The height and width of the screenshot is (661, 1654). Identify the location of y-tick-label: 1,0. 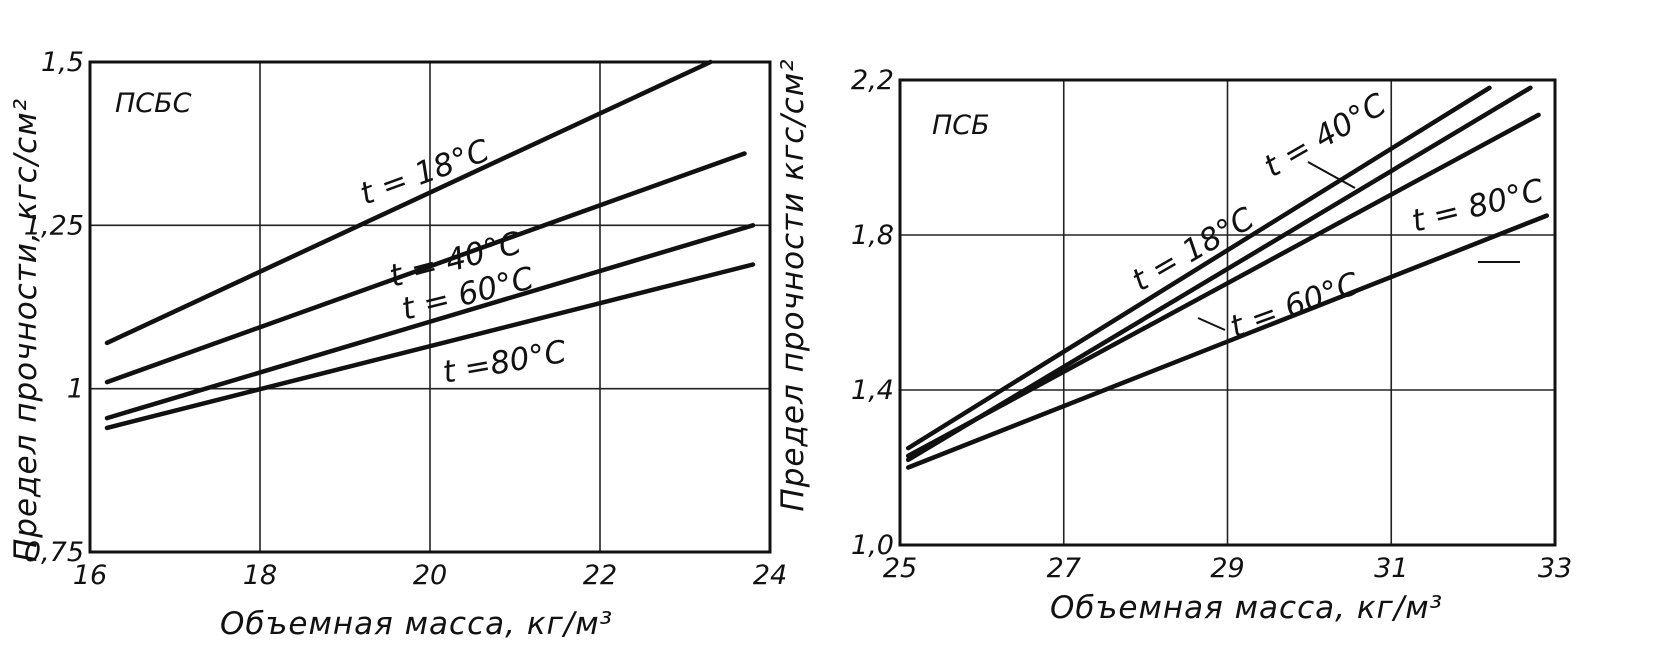
(872, 545).